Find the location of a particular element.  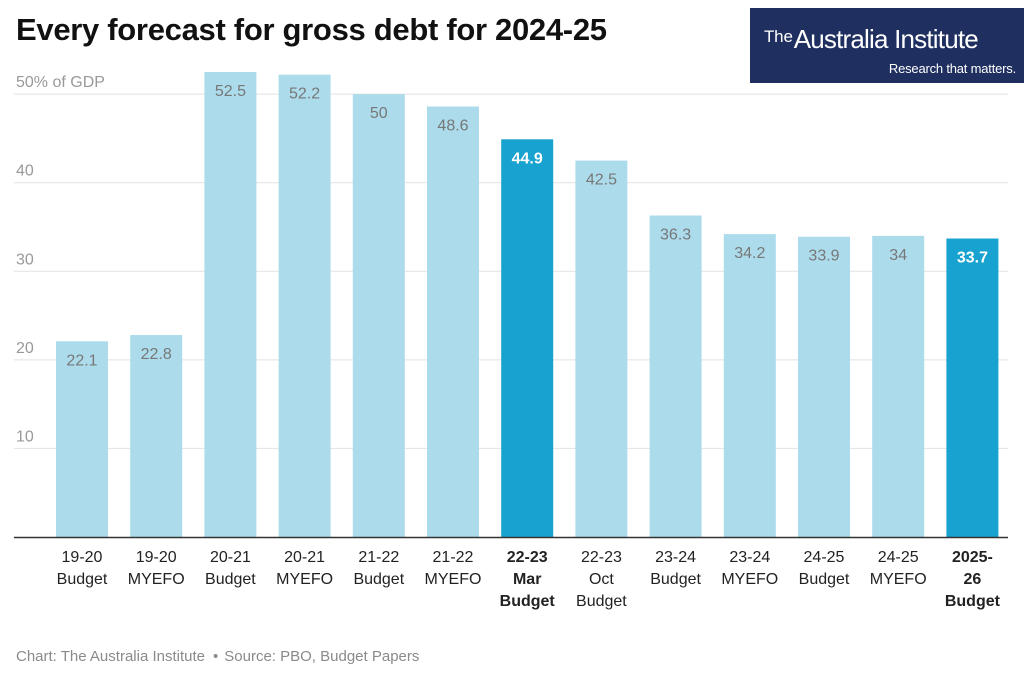

y-tick-label-10: 10 is located at coordinates (25, 436).